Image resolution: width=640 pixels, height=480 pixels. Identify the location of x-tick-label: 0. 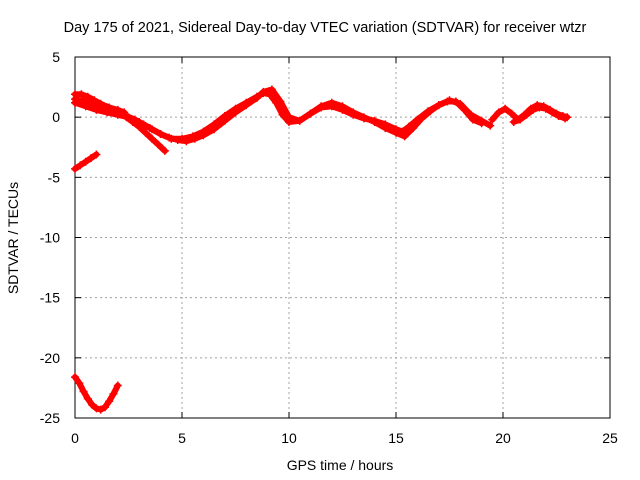
(75, 438).